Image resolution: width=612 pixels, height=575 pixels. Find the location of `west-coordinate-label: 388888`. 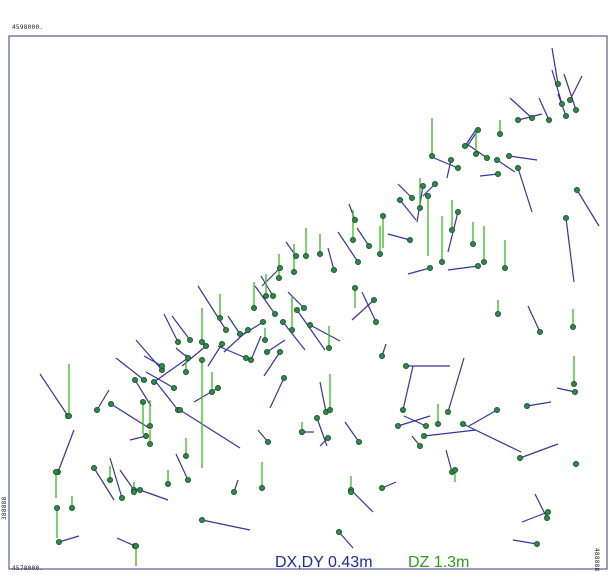

west-coordinate-label: 388888 is located at coordinates (4, 508).